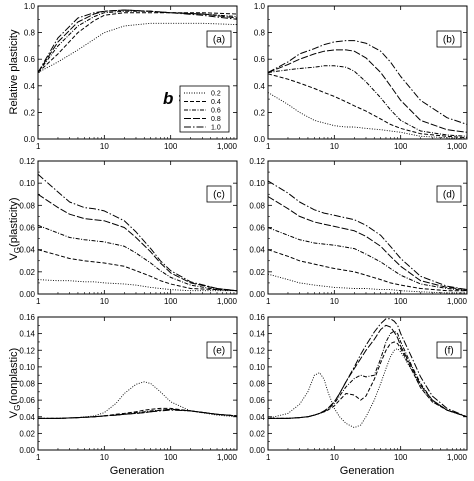 This screenshot has height=481, width=474. I want to click on panel-0: 0.00.20.40.60.81.01 10 100 1,000(a), so click(131, 76).